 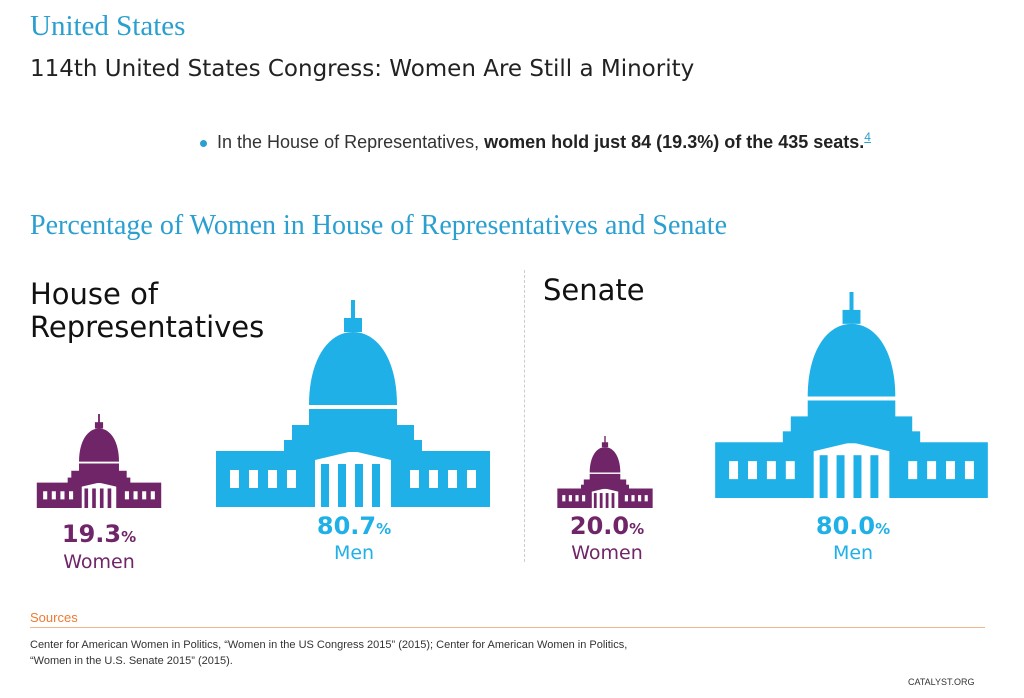 What do you see at coordinates (594, 290) in the screenshot?
I see `senate-heading: Senate` at bounding box center [594, 290].